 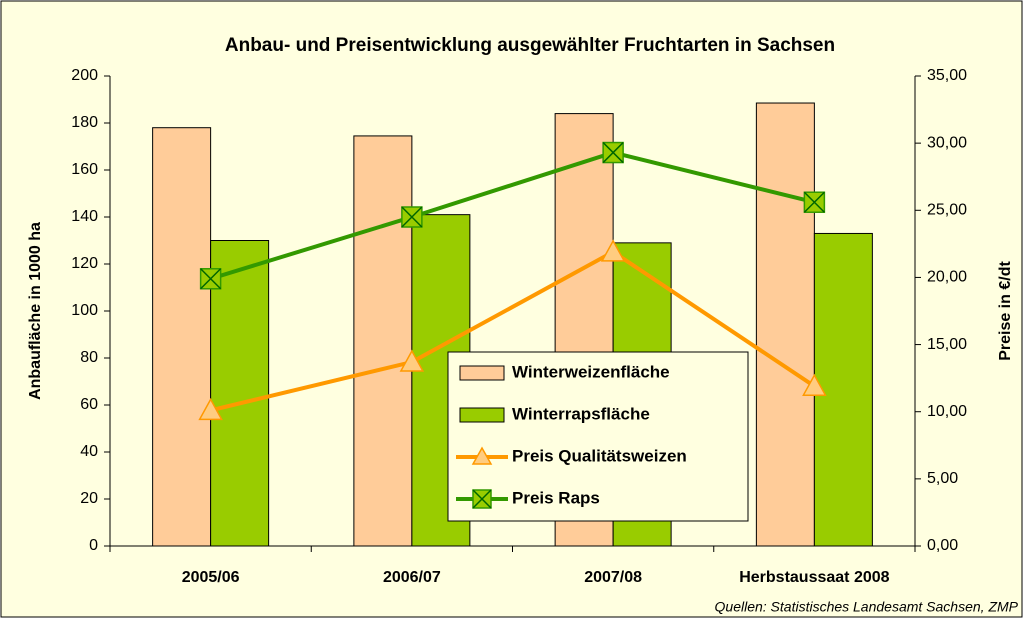 I want to click on x-tick-label: Herbstaussaat 2008, so click(x=814, y=577).